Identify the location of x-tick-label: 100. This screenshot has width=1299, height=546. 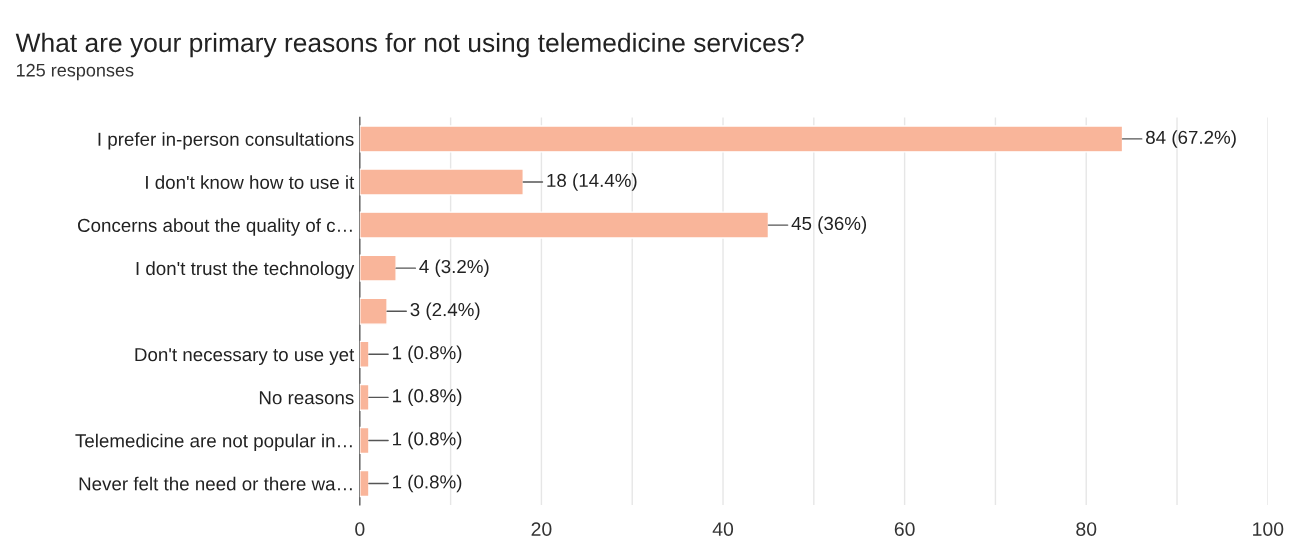
(1268, 529).